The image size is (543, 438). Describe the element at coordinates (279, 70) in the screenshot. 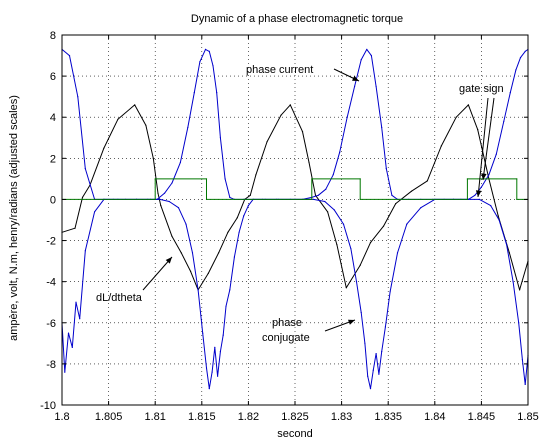

I see `phase-current-label: phase current` at that location.